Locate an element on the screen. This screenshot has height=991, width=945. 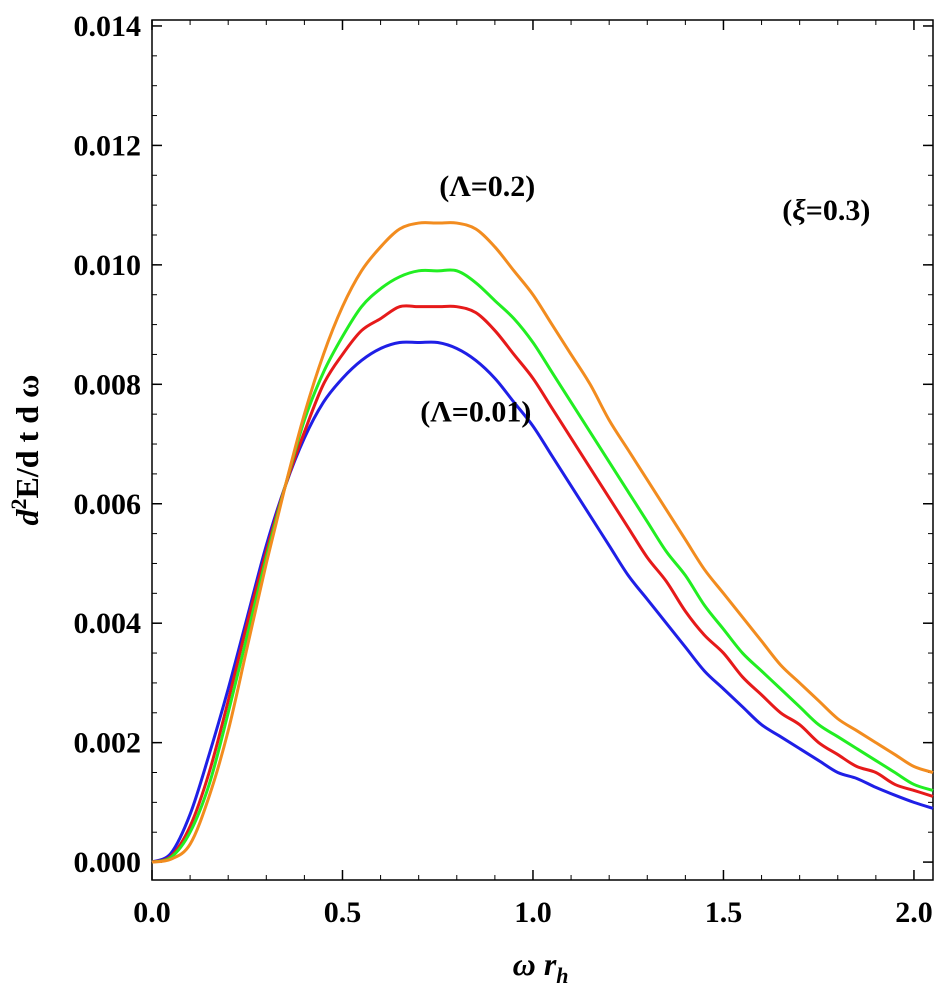
y-tick-labels: 0.000 0.002 0.004 0.006 0.008 0.010 0.012 0.014 is located at coordinates (108, 444).